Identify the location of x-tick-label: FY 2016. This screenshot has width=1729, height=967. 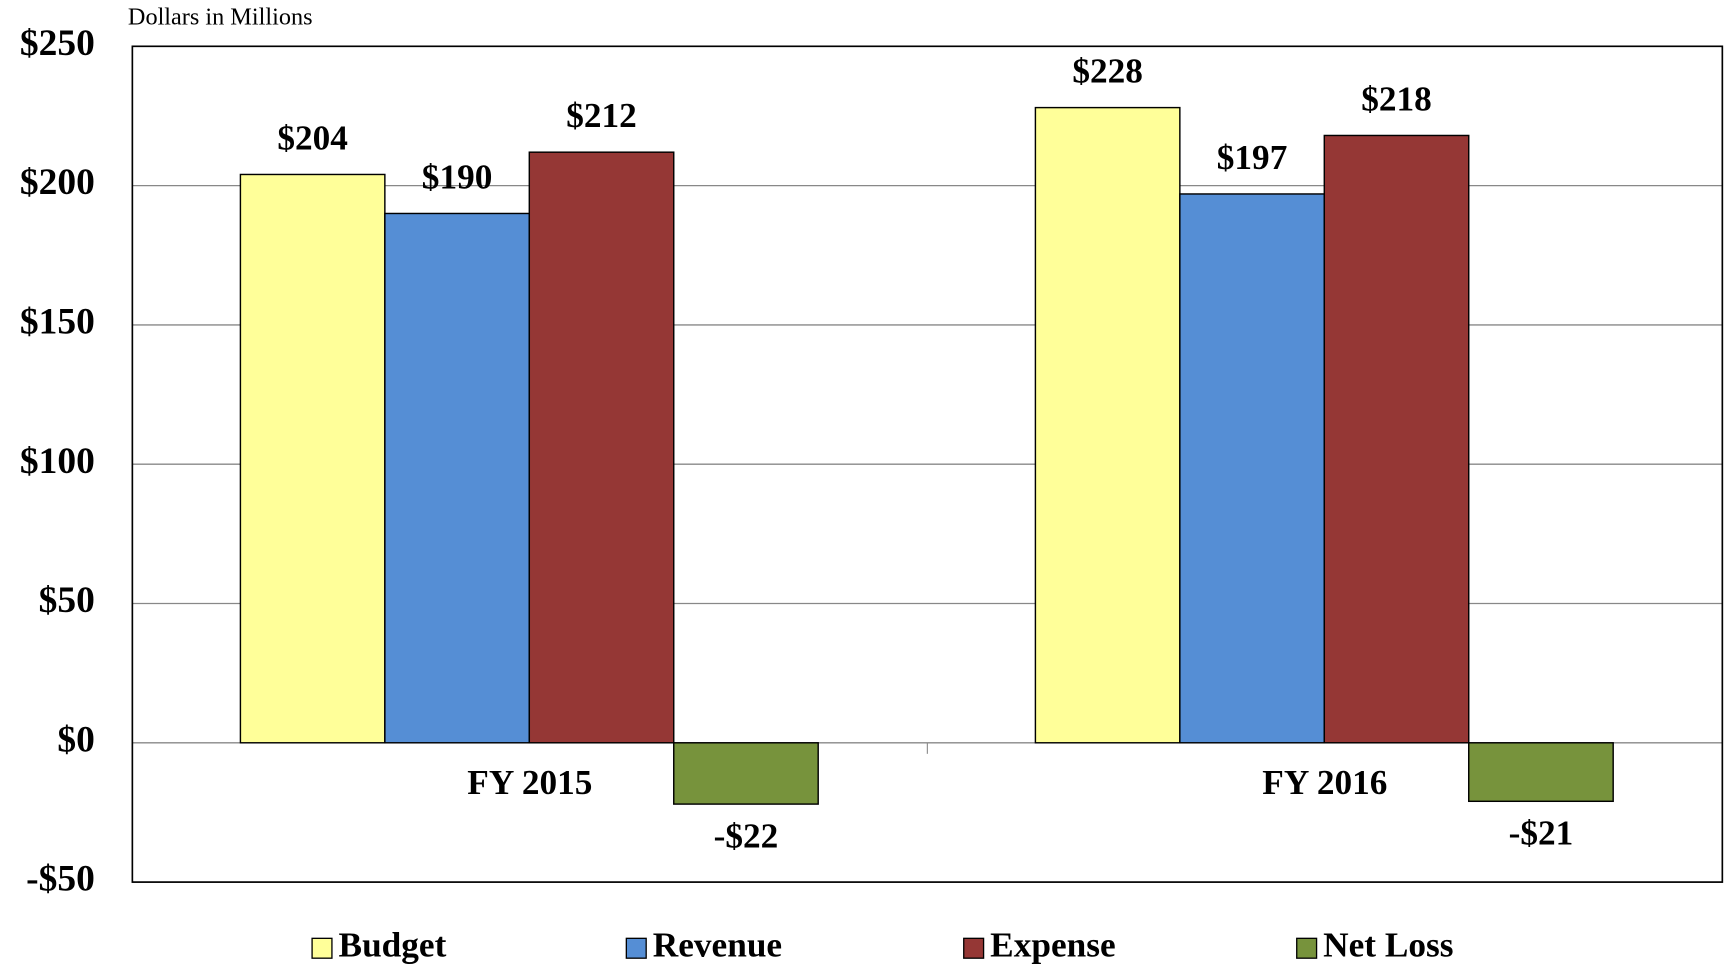
(1324, 782).